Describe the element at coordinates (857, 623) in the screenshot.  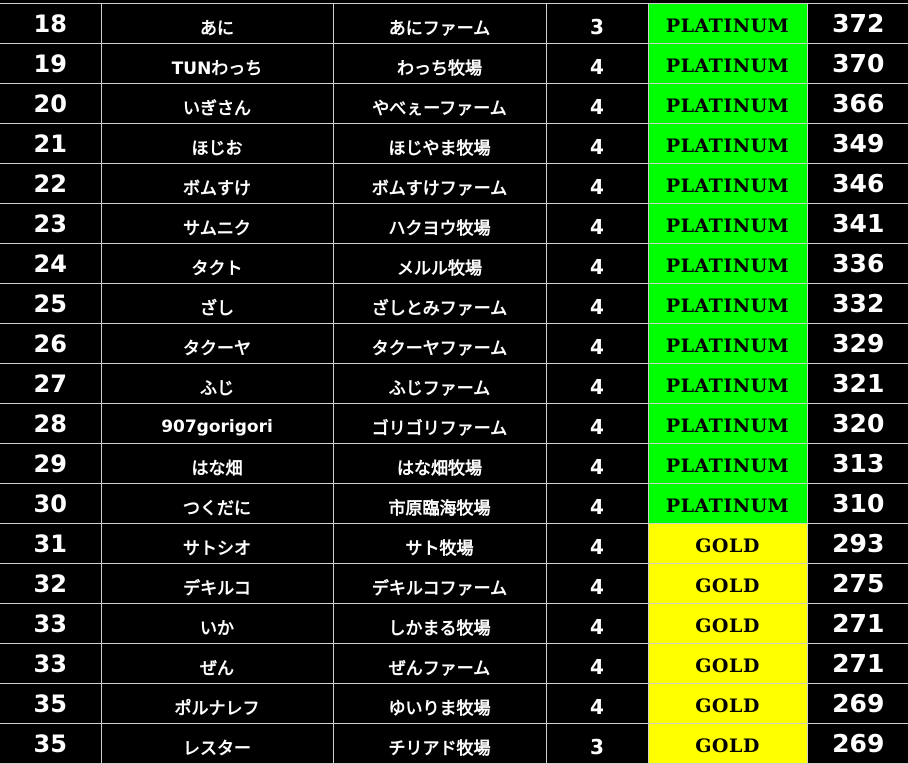
I see `score-cell: 271` at that location.